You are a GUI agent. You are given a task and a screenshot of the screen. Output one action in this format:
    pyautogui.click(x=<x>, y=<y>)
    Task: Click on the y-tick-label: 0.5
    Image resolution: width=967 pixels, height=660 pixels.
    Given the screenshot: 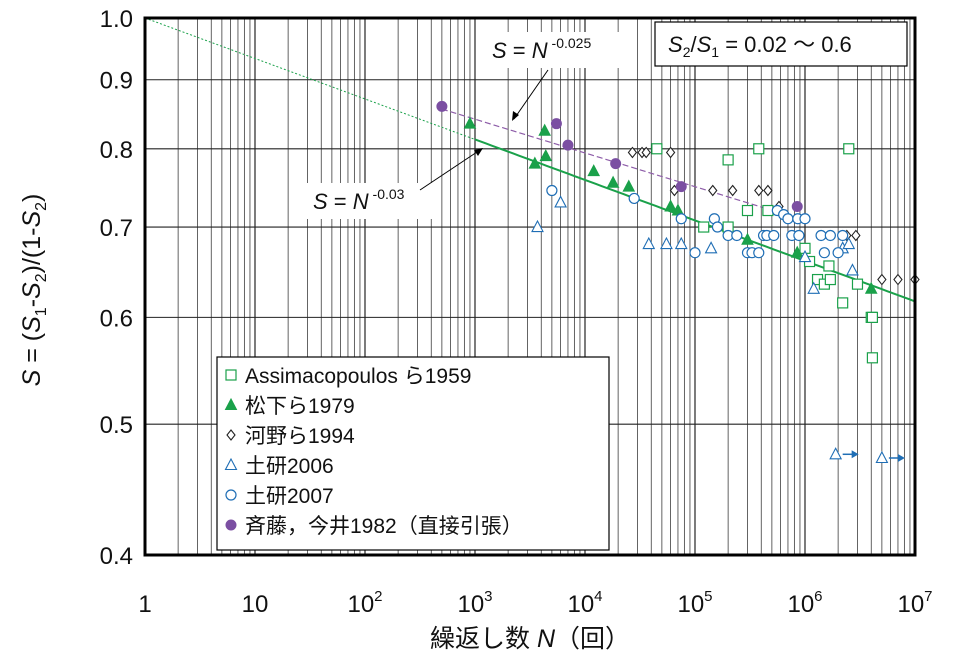 What is the action you would take?
    pyautogui.click(x=116, y=425)
    